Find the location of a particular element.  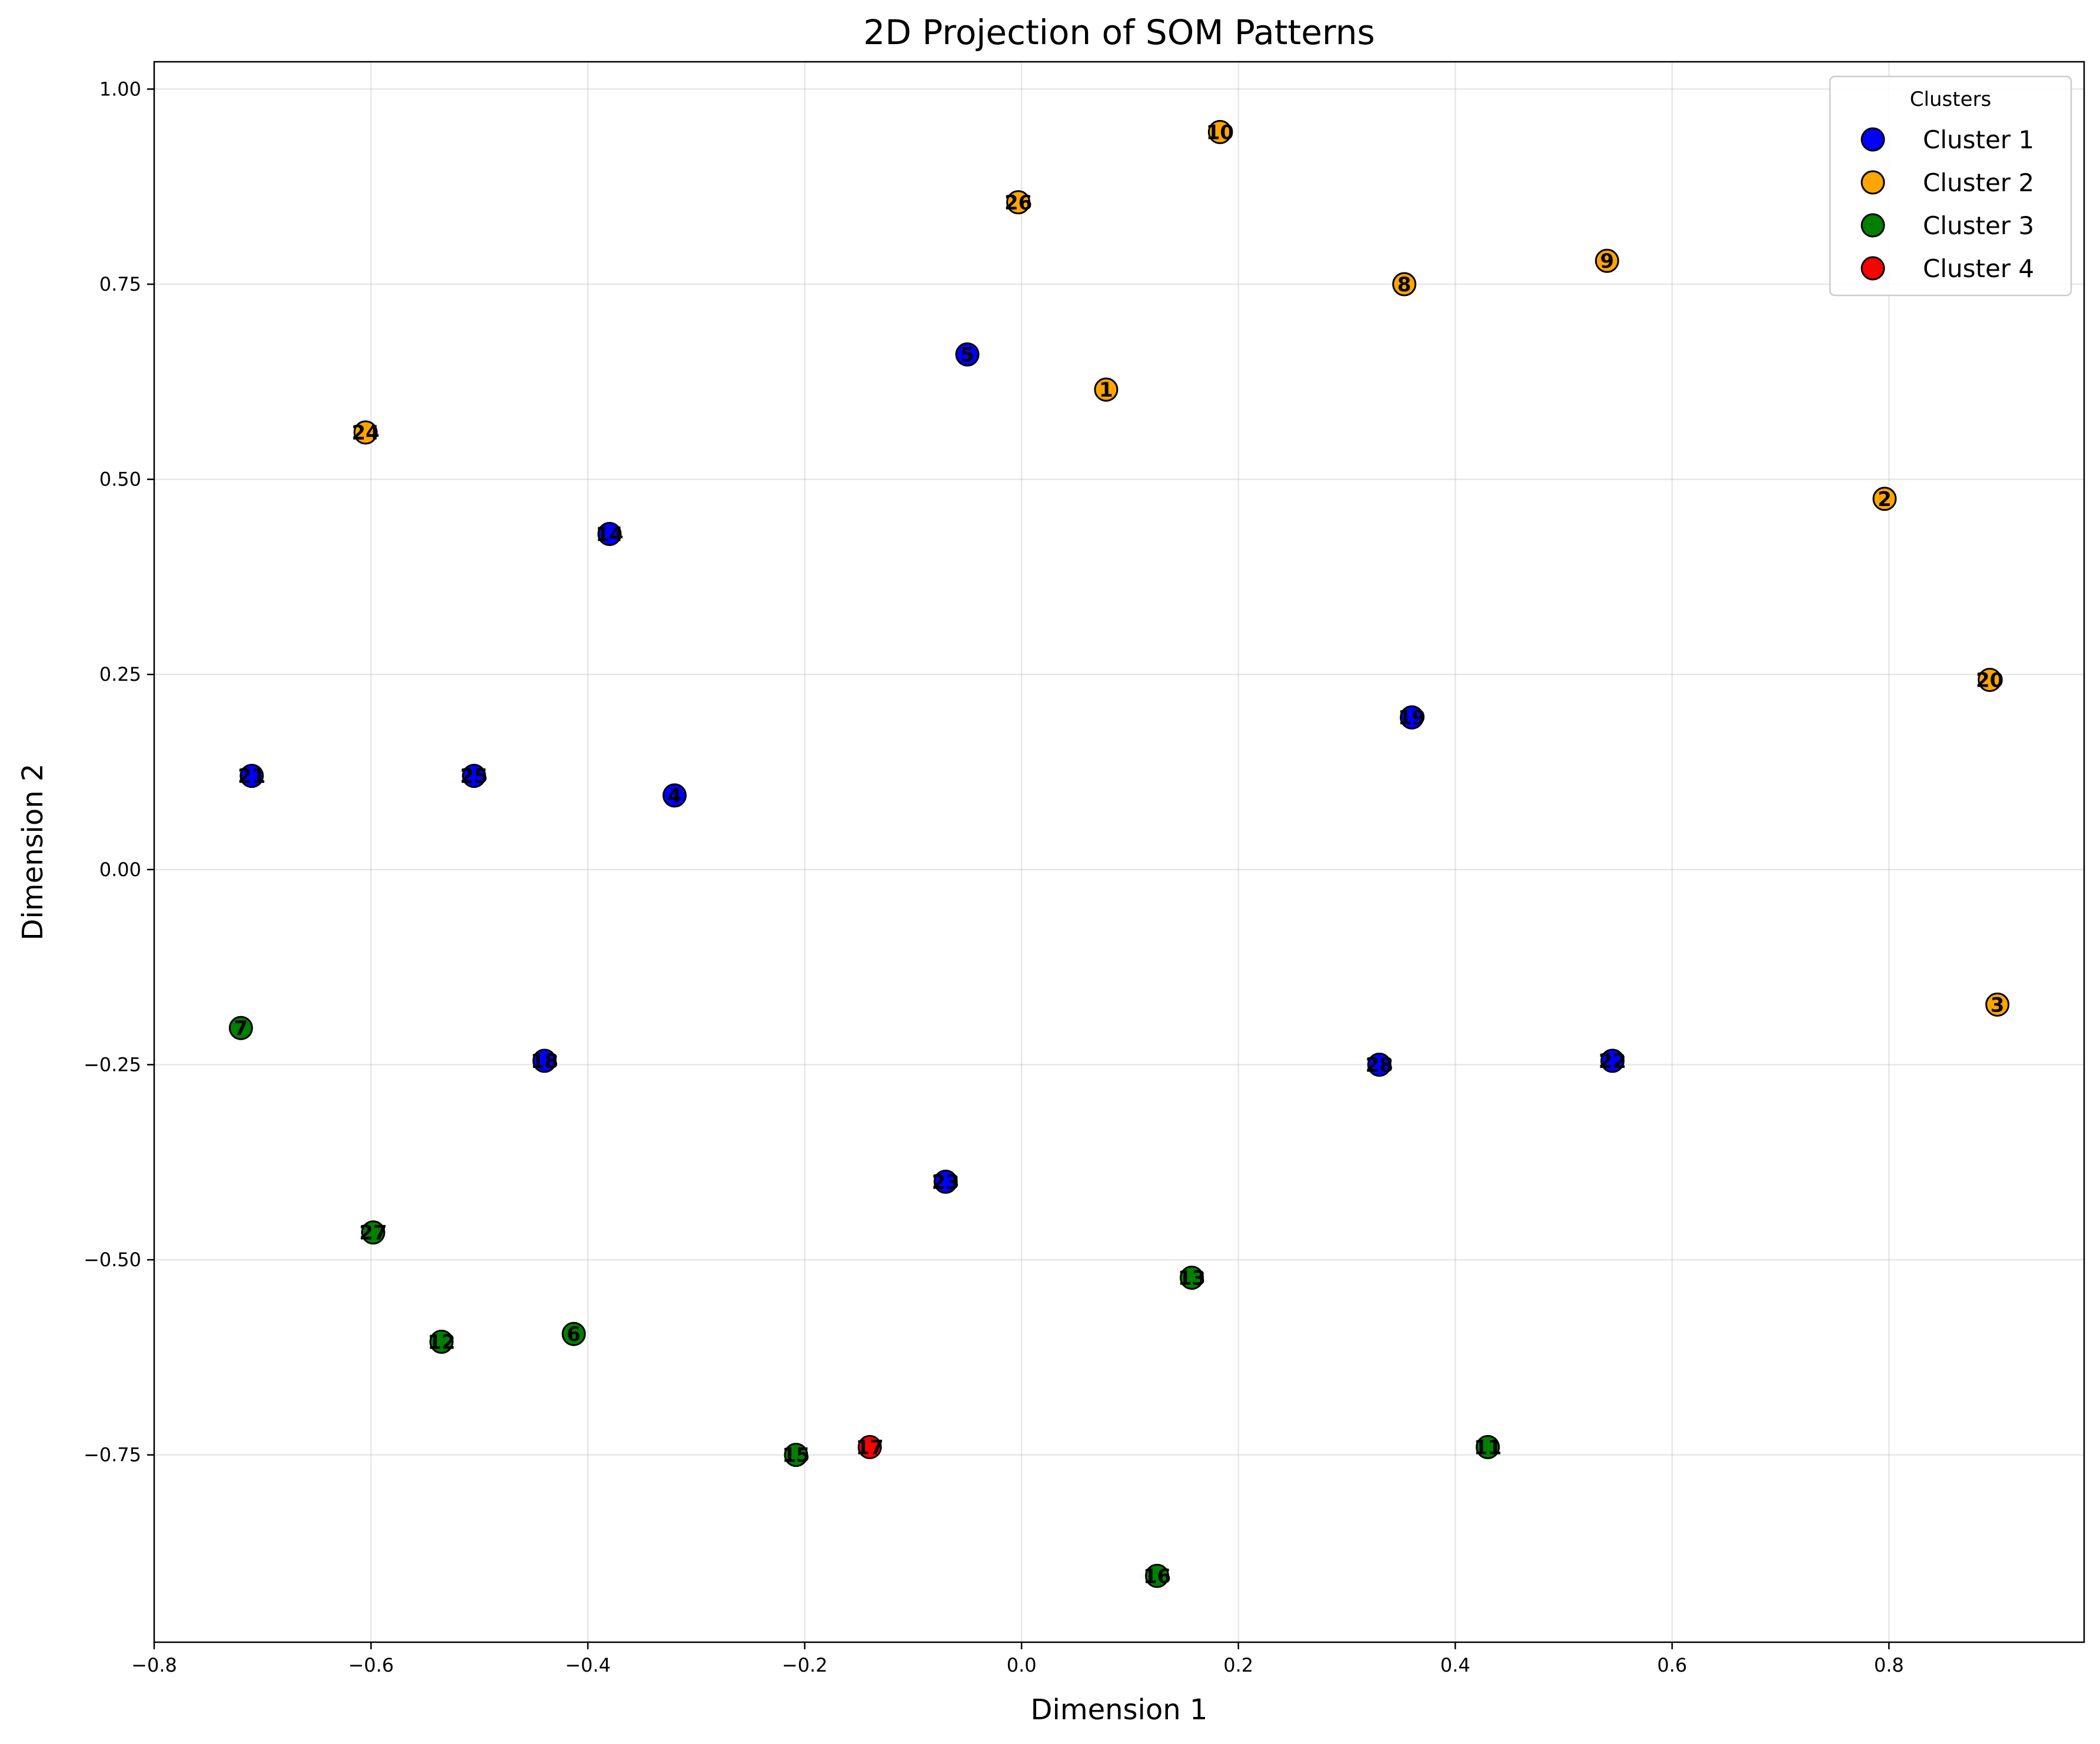

y-tick-label: 0.00 is located at coordinates (120, 869).